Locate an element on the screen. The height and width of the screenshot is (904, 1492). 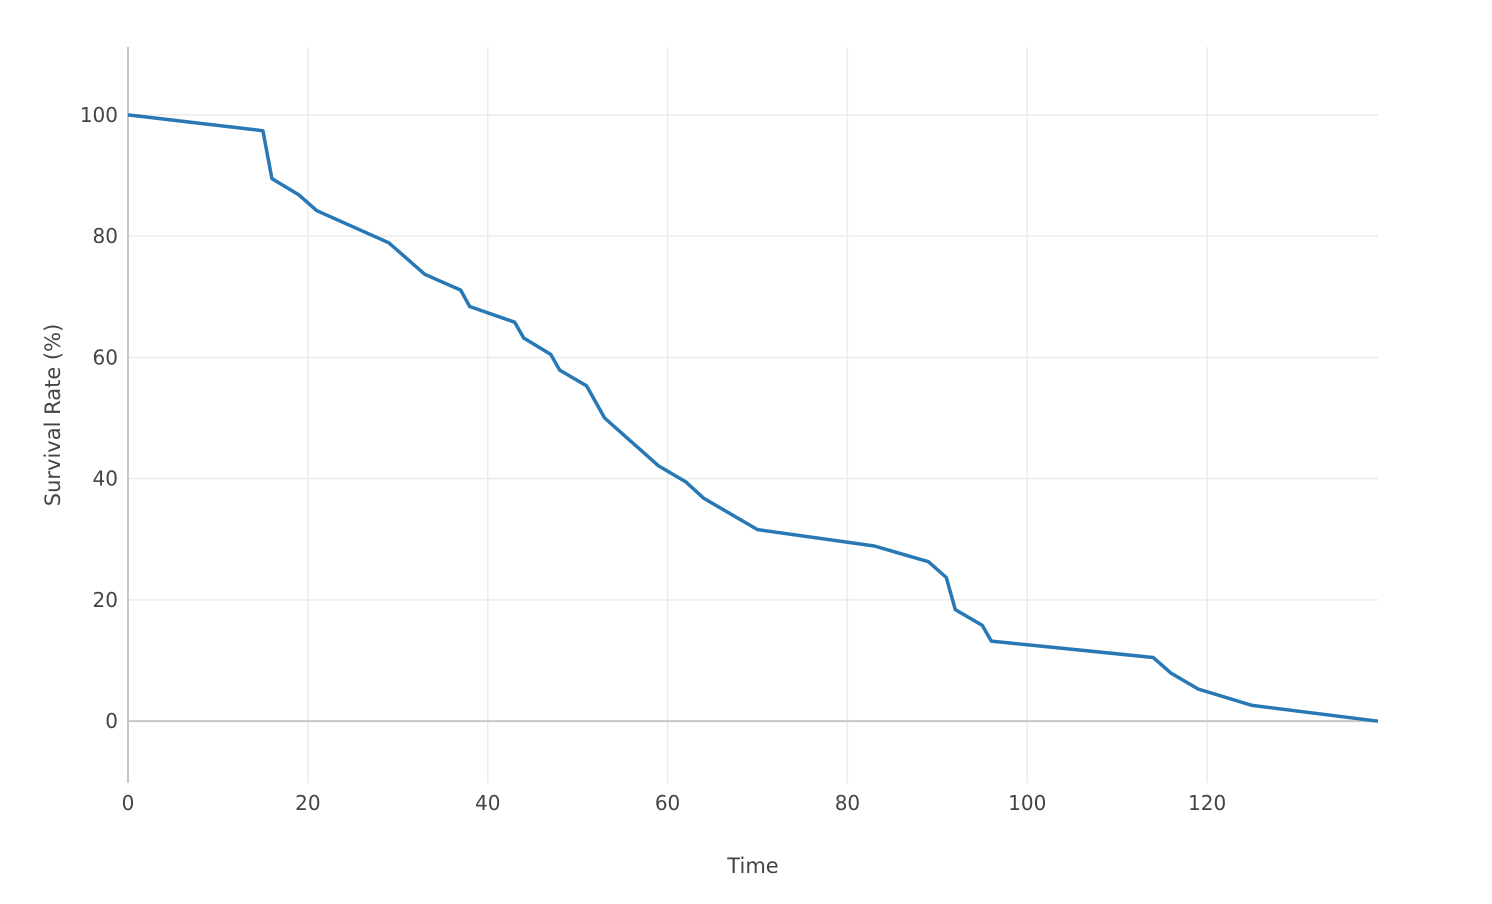
x-tick-label: 0 is located at coordinates (128, 803).